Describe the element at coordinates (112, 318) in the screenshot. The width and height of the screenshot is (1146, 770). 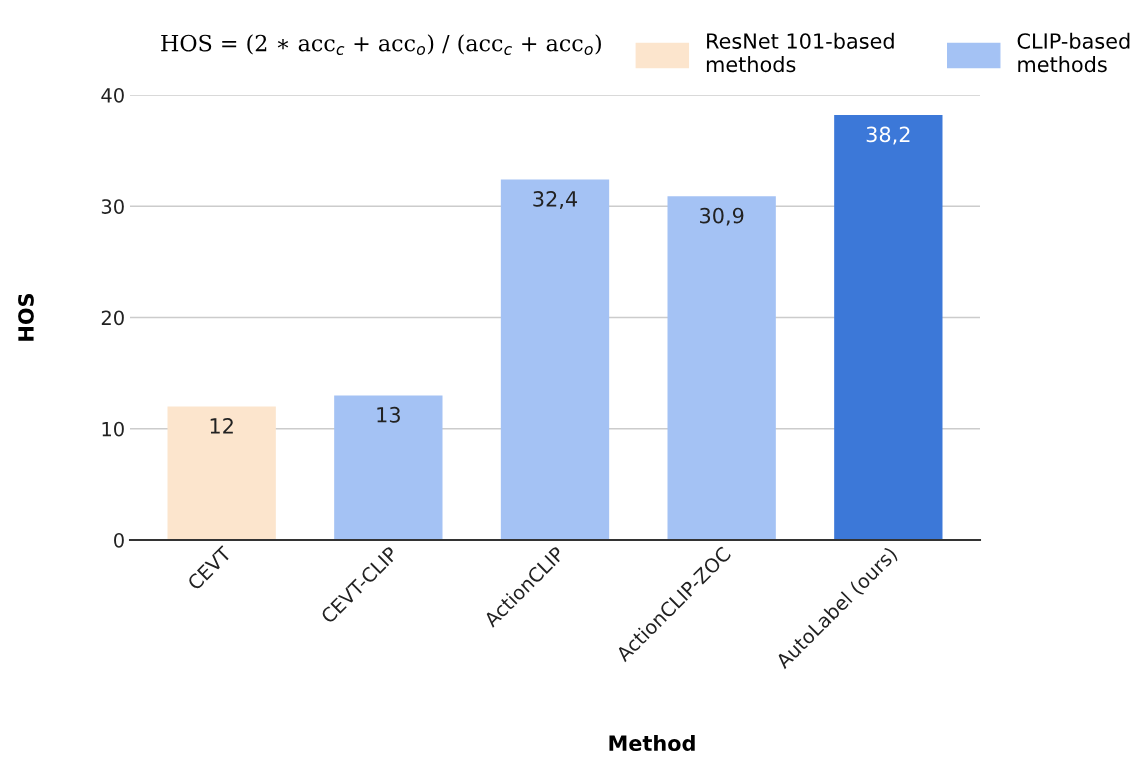
I see `y-tick-label: 20` at that location.